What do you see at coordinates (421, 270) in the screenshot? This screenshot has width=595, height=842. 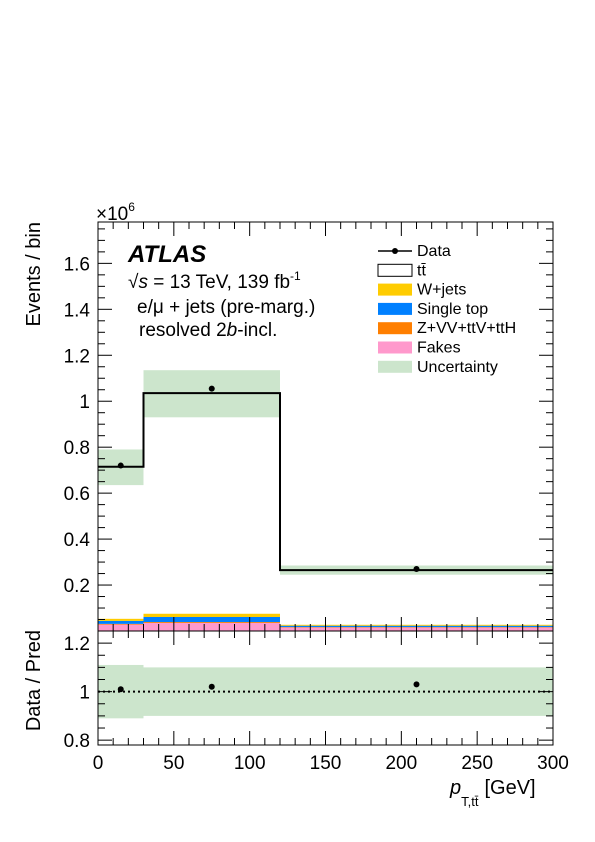 I see `legend-label: tt̄` at bounding box center [421, 270].